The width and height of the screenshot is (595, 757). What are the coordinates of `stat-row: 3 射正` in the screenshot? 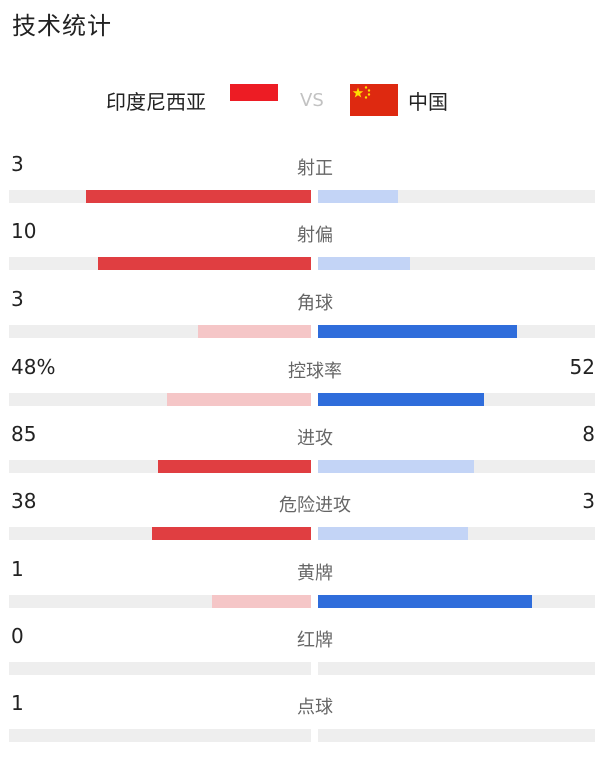 It's located at (297, 185).